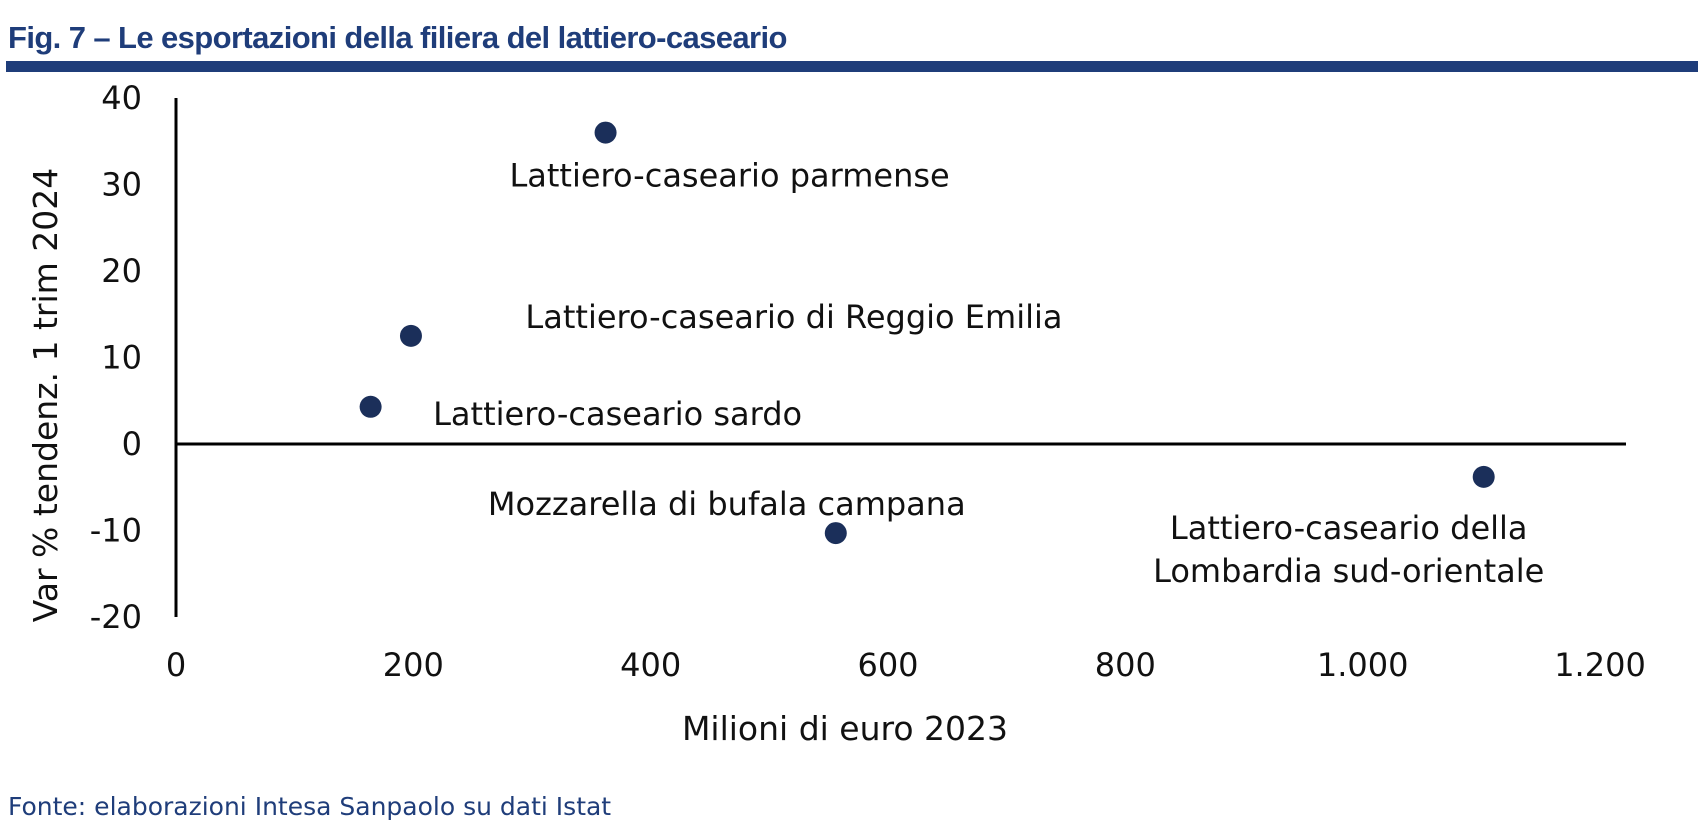 This screenshot has height=832, width=1702. Describe the element at coordinates (887, 665) in the screenshot. I see `x-tick-label: 600` at that location.